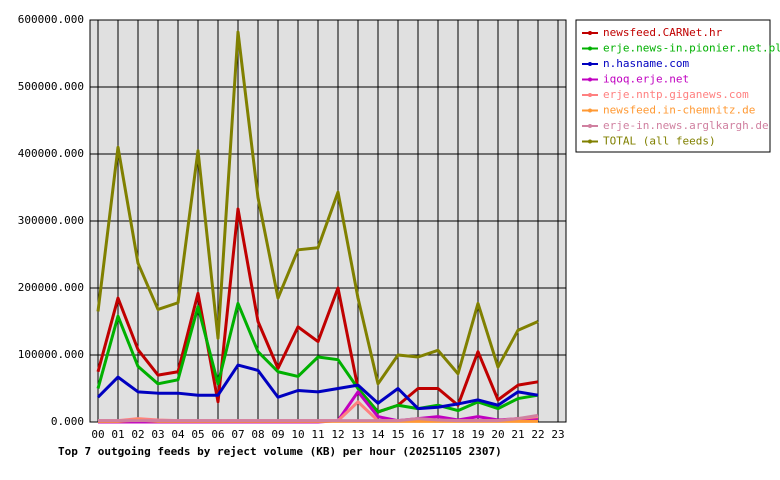 This screenshot has width=780, height=480. I want to click on x-tick-label: 18, so click(457, 434).